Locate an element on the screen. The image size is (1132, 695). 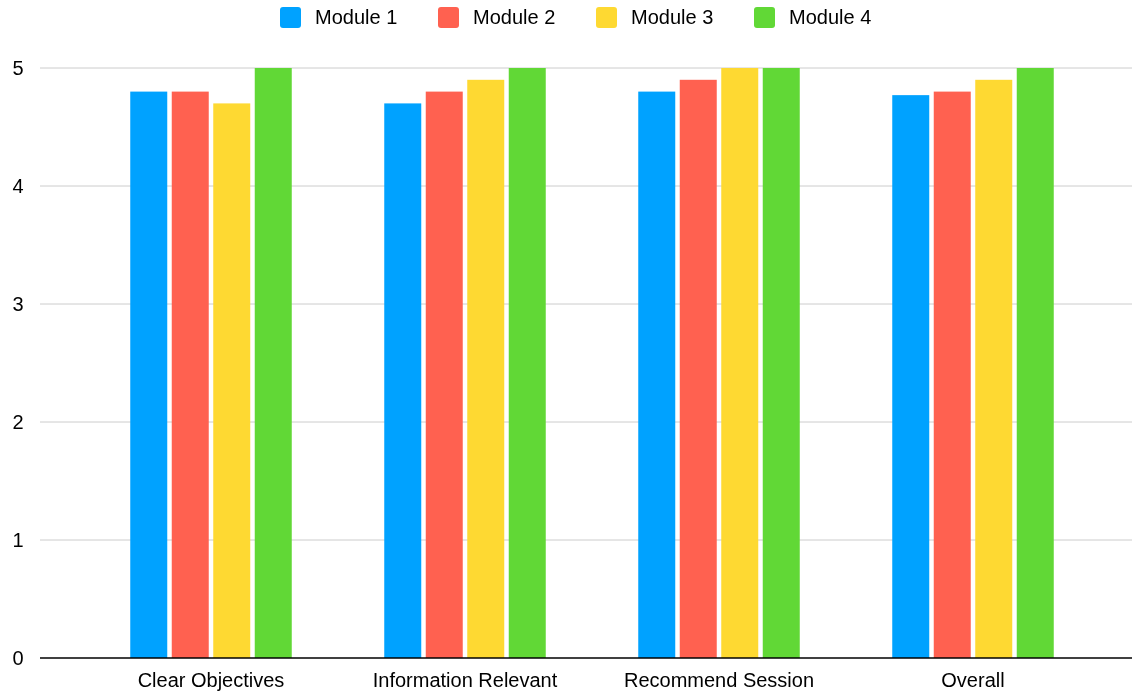
x-tick-label: Information Relevant is located at coordinates (465, 680).